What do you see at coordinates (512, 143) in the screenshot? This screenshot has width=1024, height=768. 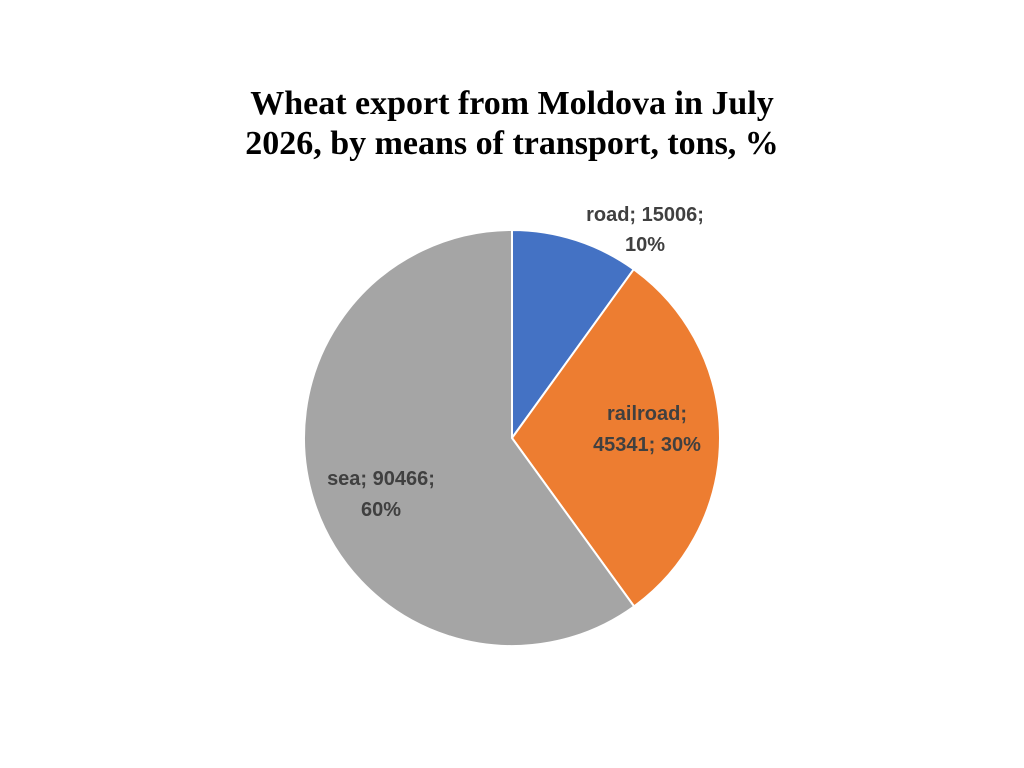 I see `chart-title-line-2: 2026, by means of transport, tons, %` at bounding box center [512, 143].